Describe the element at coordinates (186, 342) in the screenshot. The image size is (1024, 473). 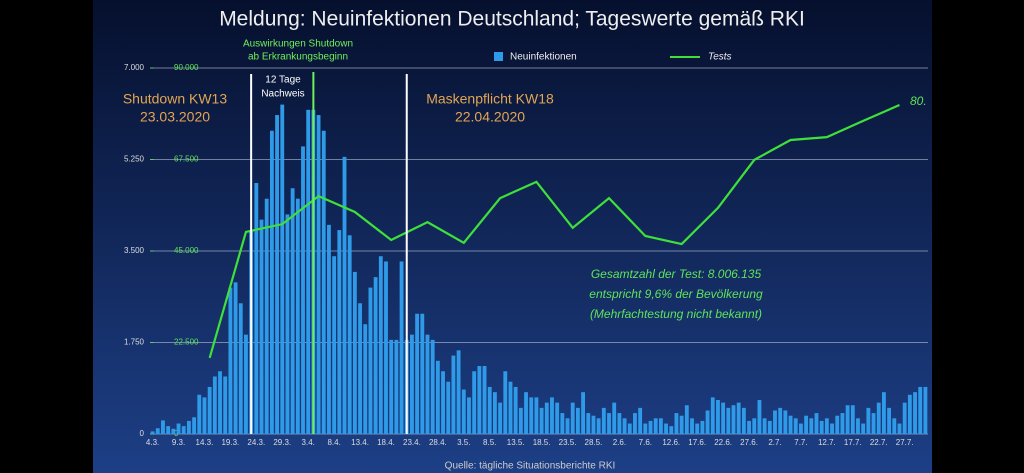
I see `y2-tick-label: 22.500` at that location.